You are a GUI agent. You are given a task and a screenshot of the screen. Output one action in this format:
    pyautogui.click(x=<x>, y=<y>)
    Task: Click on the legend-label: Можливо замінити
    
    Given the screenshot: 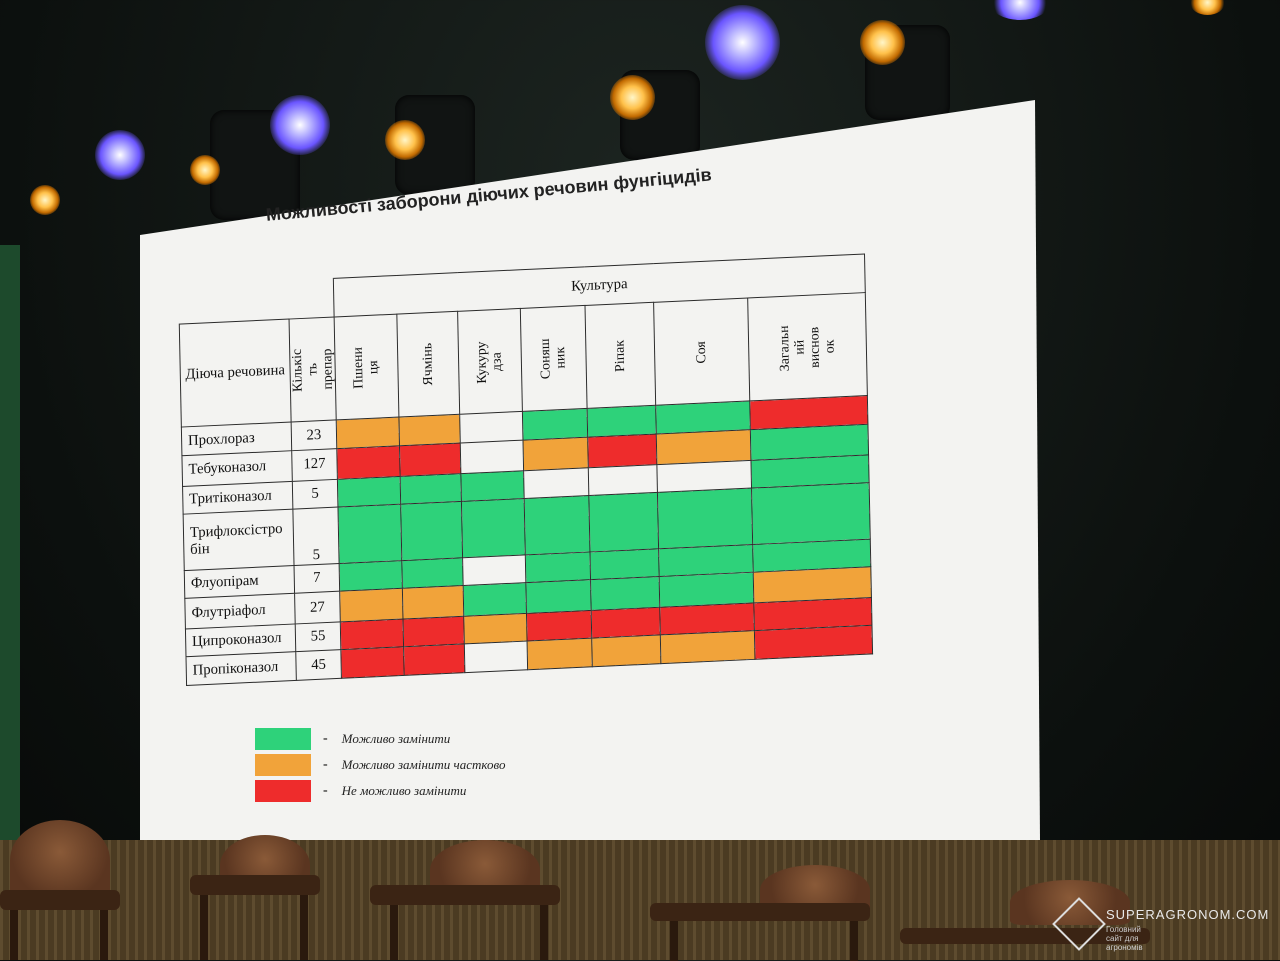 What is the action you would take?
    pyautogui.click(x=396, y=738)
    